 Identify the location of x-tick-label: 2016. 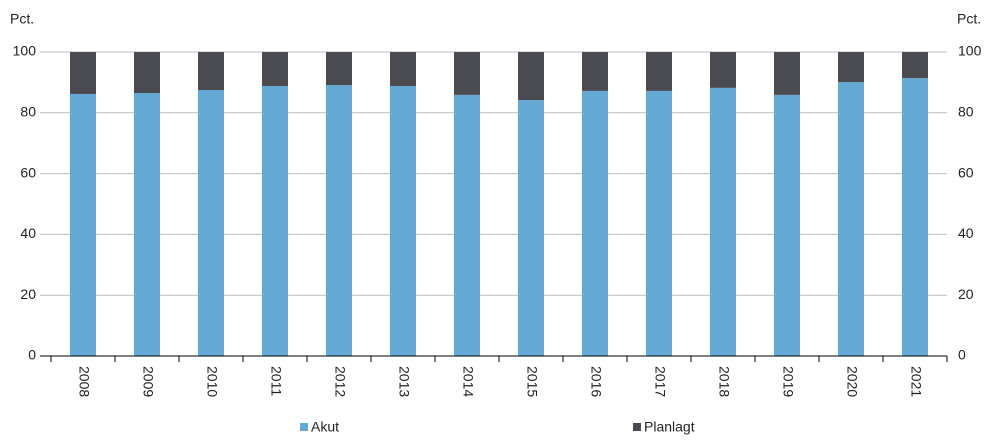
(596, 381).